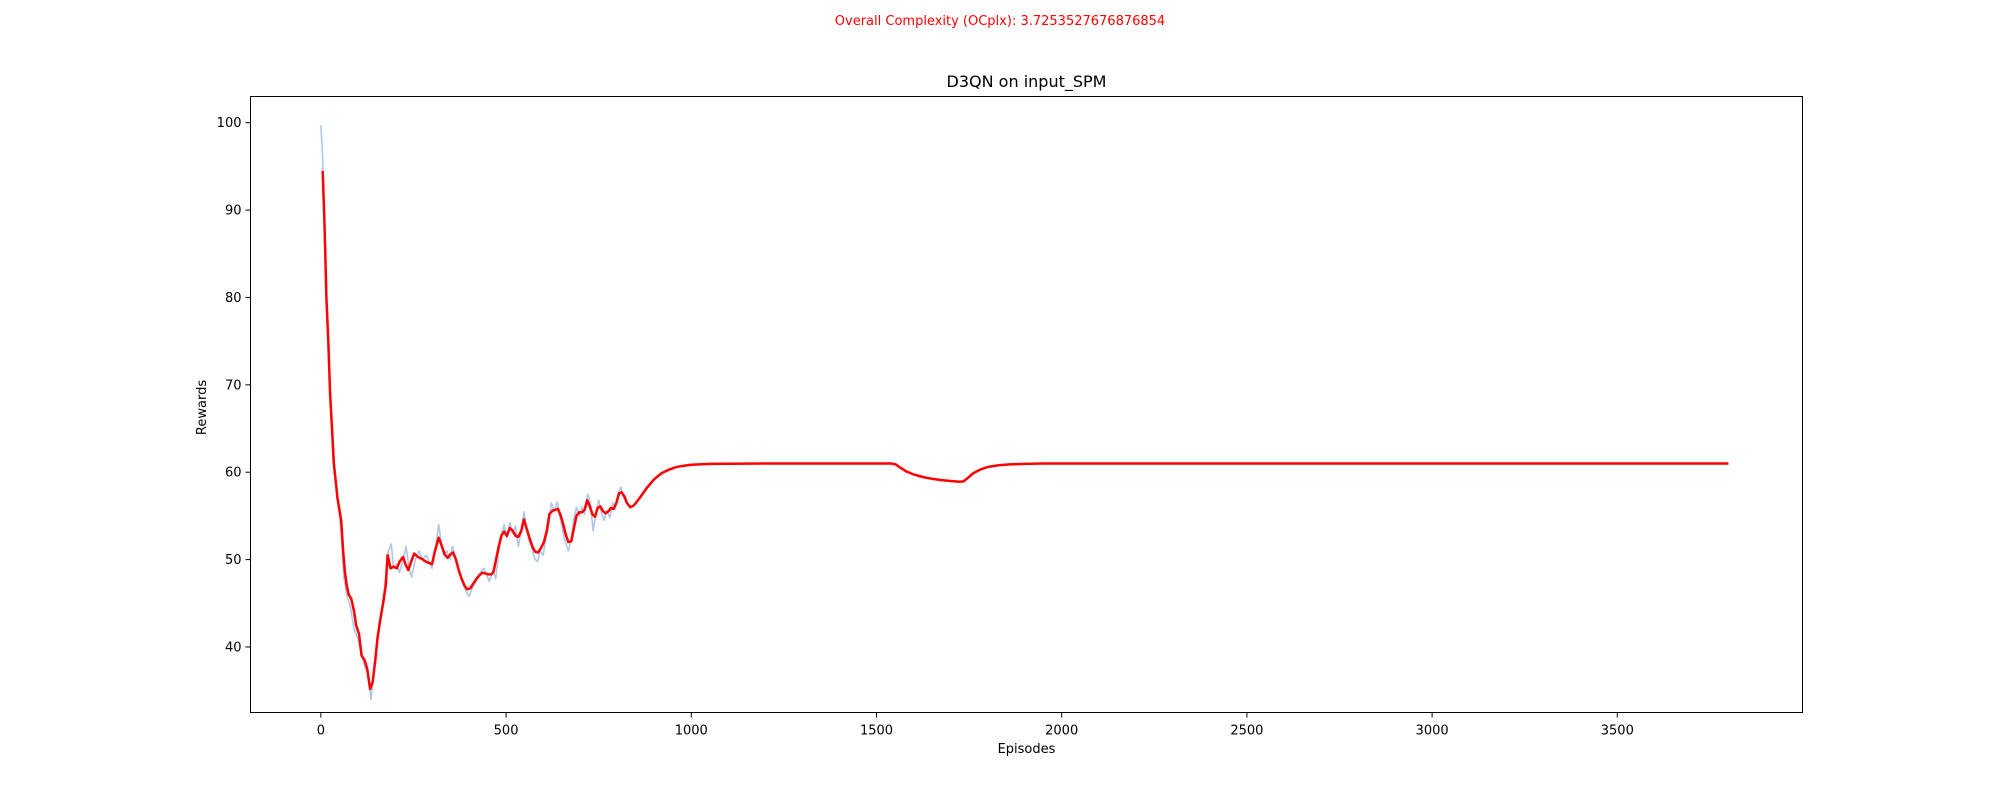  I want to click on x-tick-label: 1000, so click(691, 731).